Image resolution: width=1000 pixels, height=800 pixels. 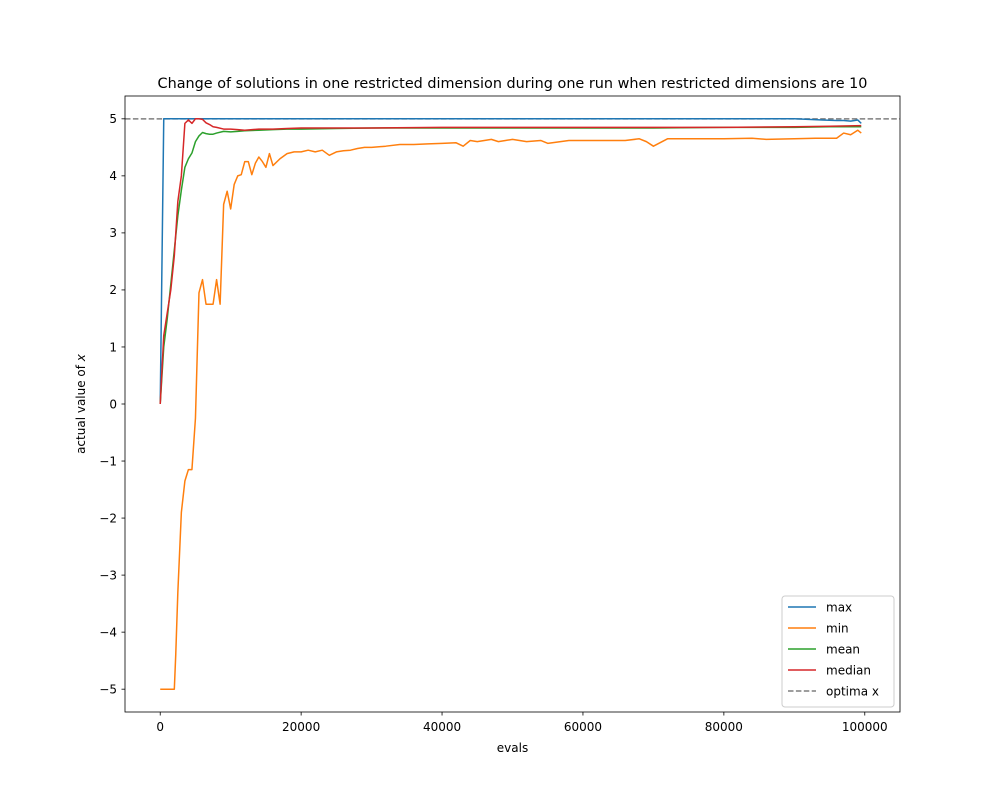 I want to click on legend-box, so click(x=838, y=651).